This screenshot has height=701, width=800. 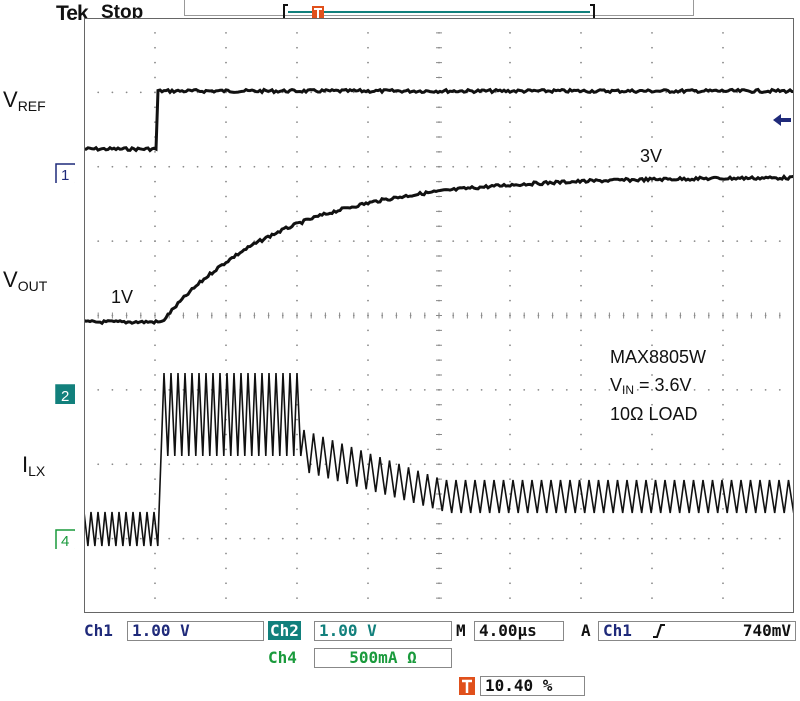 I want to click on ch4-scale: 500mA Ω, so click(x=383, y=658).